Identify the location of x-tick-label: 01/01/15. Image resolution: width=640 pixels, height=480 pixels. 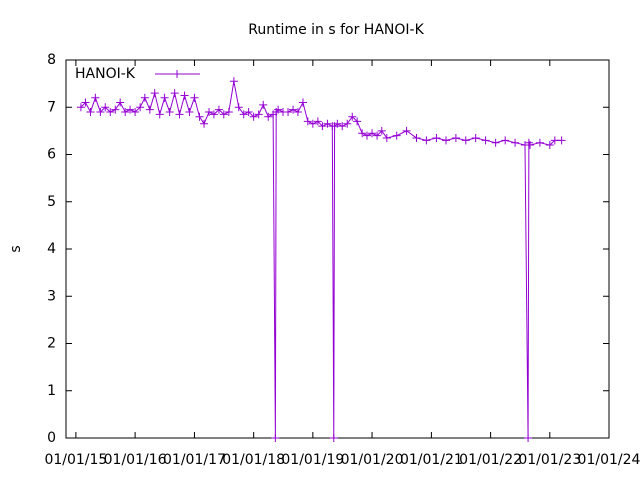
(75, 460).